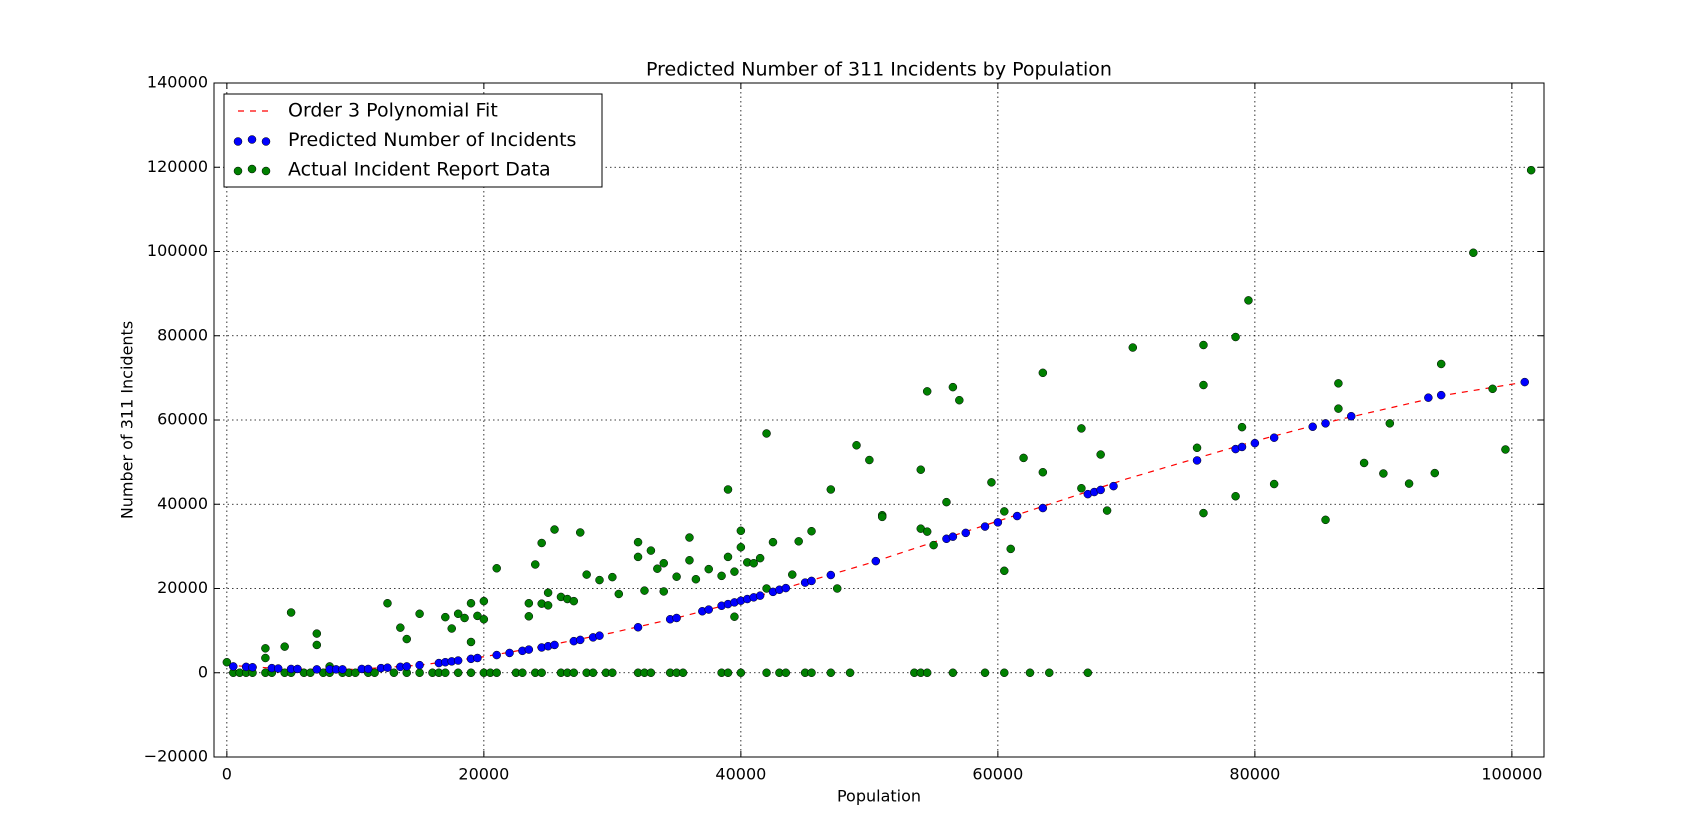 The image size is (1707, 838). I want to click on legend-box, so click(413, 140).